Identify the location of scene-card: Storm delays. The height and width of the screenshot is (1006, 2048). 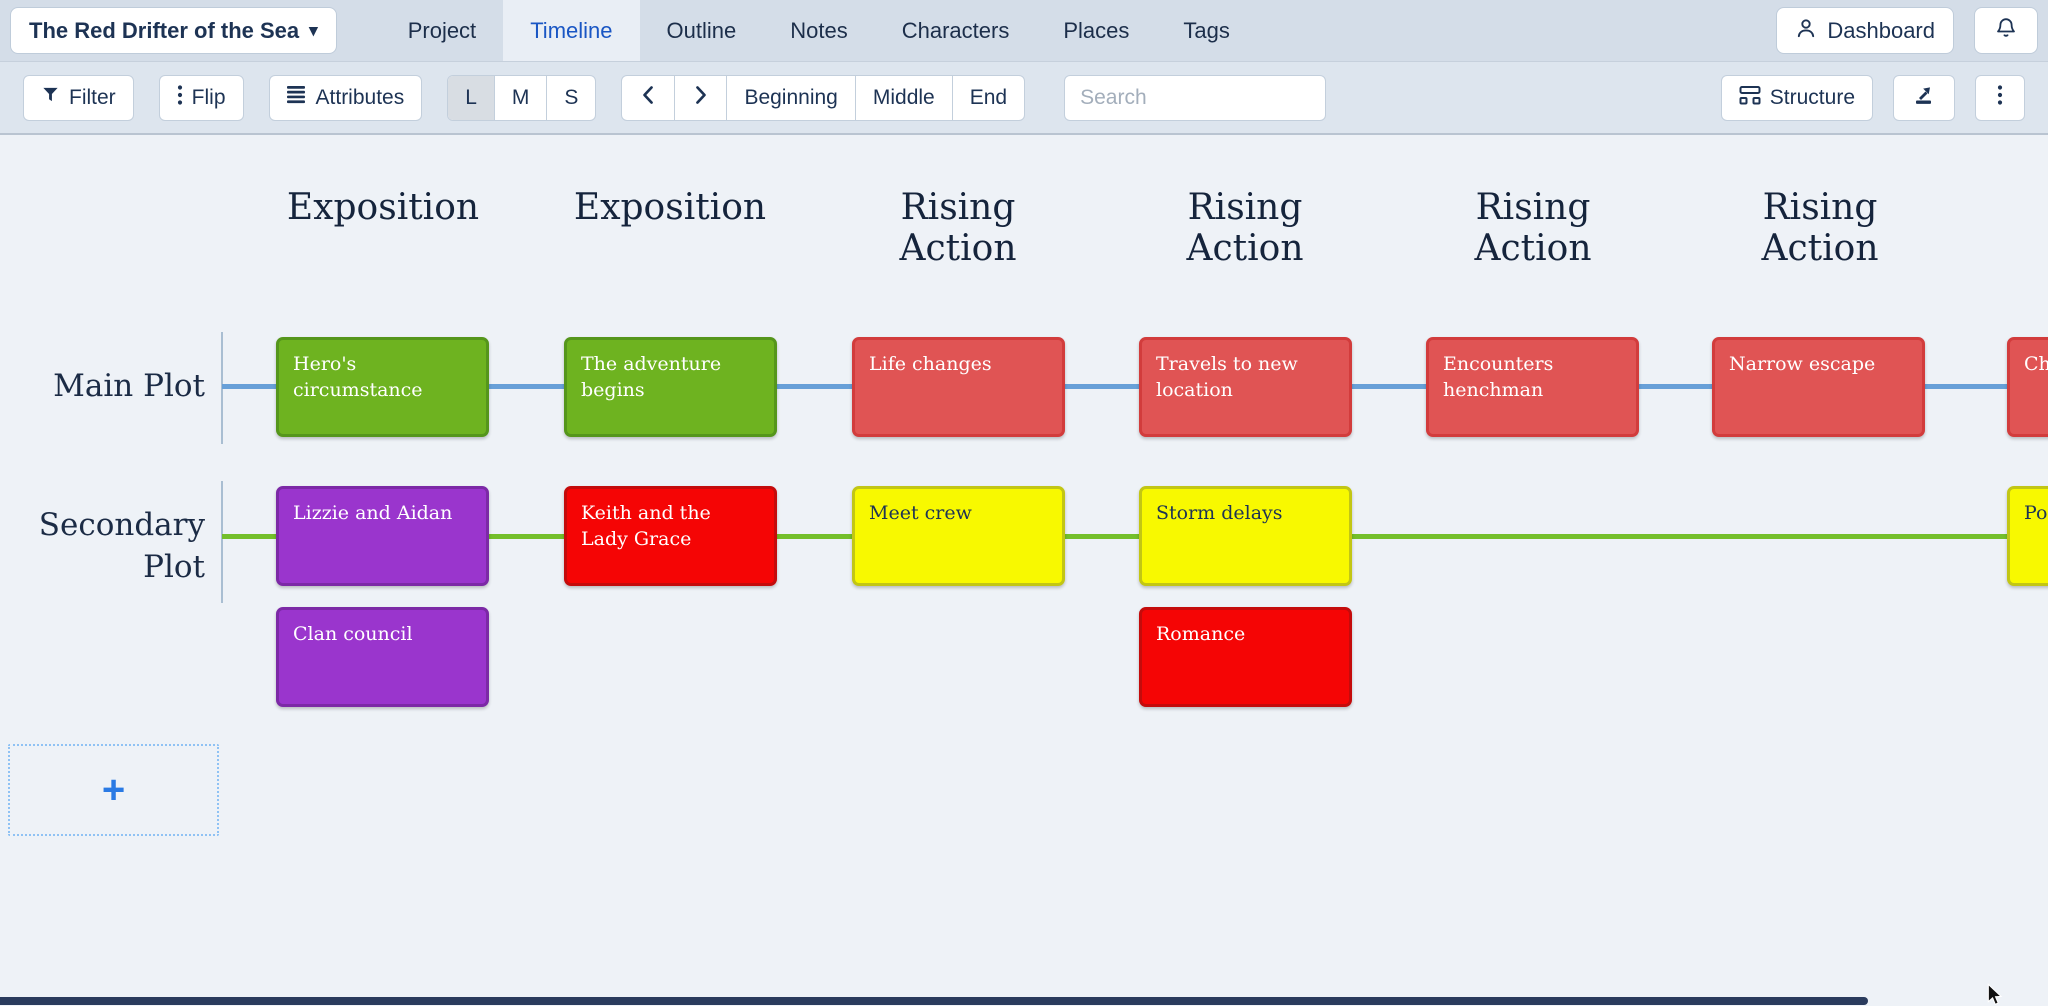
(1245, 536).